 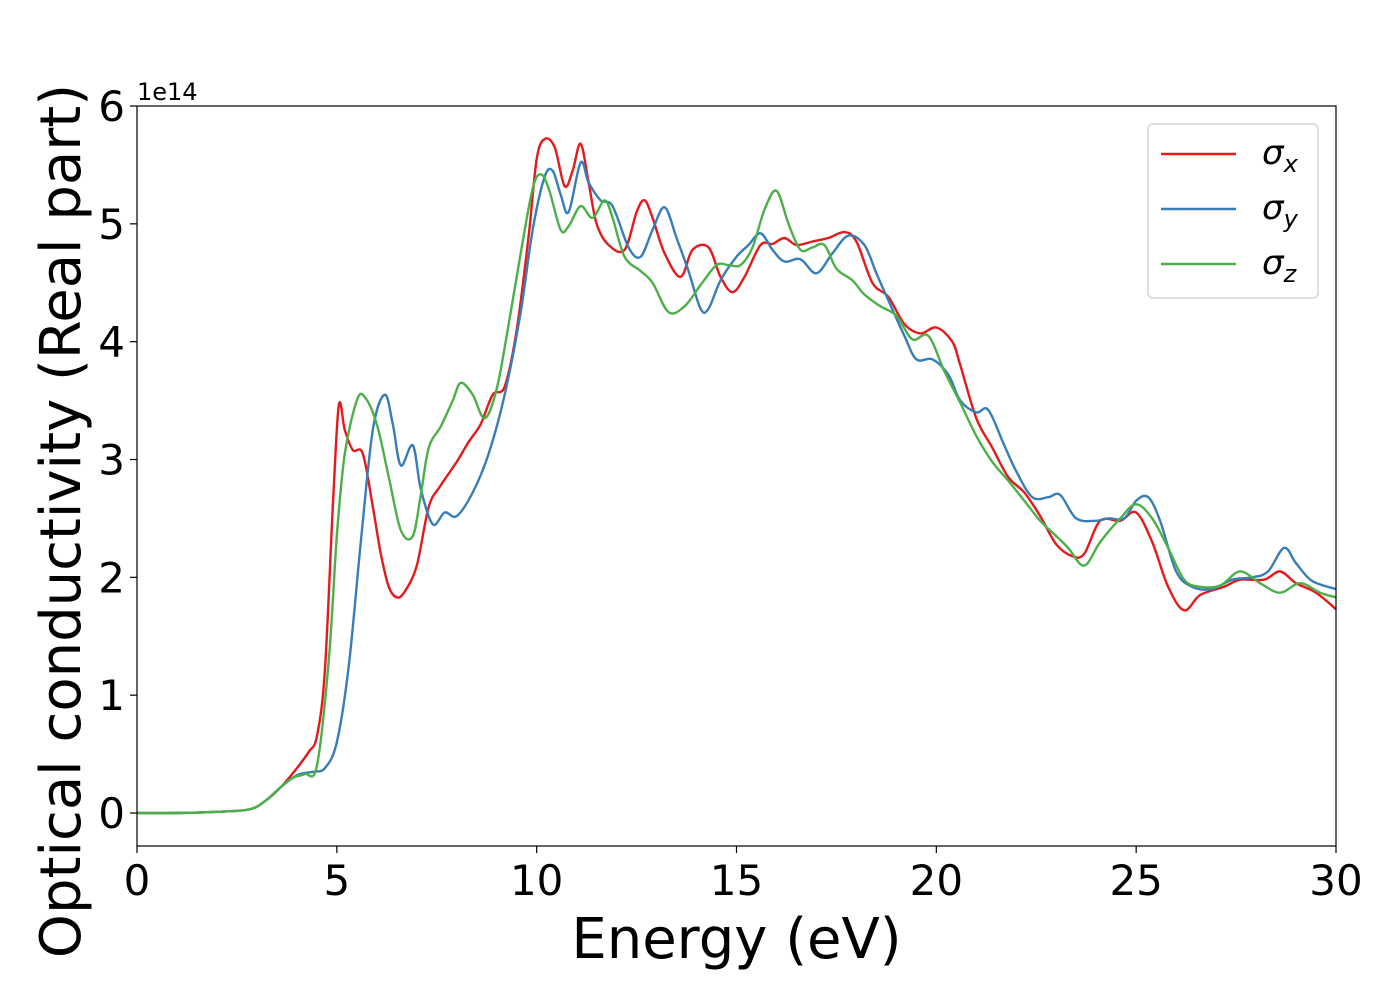 What do you see at coordinates (736, 939) in the screenshot?
I see `x-axis-label: Energy (eV)` at bounding box center [736, 939].